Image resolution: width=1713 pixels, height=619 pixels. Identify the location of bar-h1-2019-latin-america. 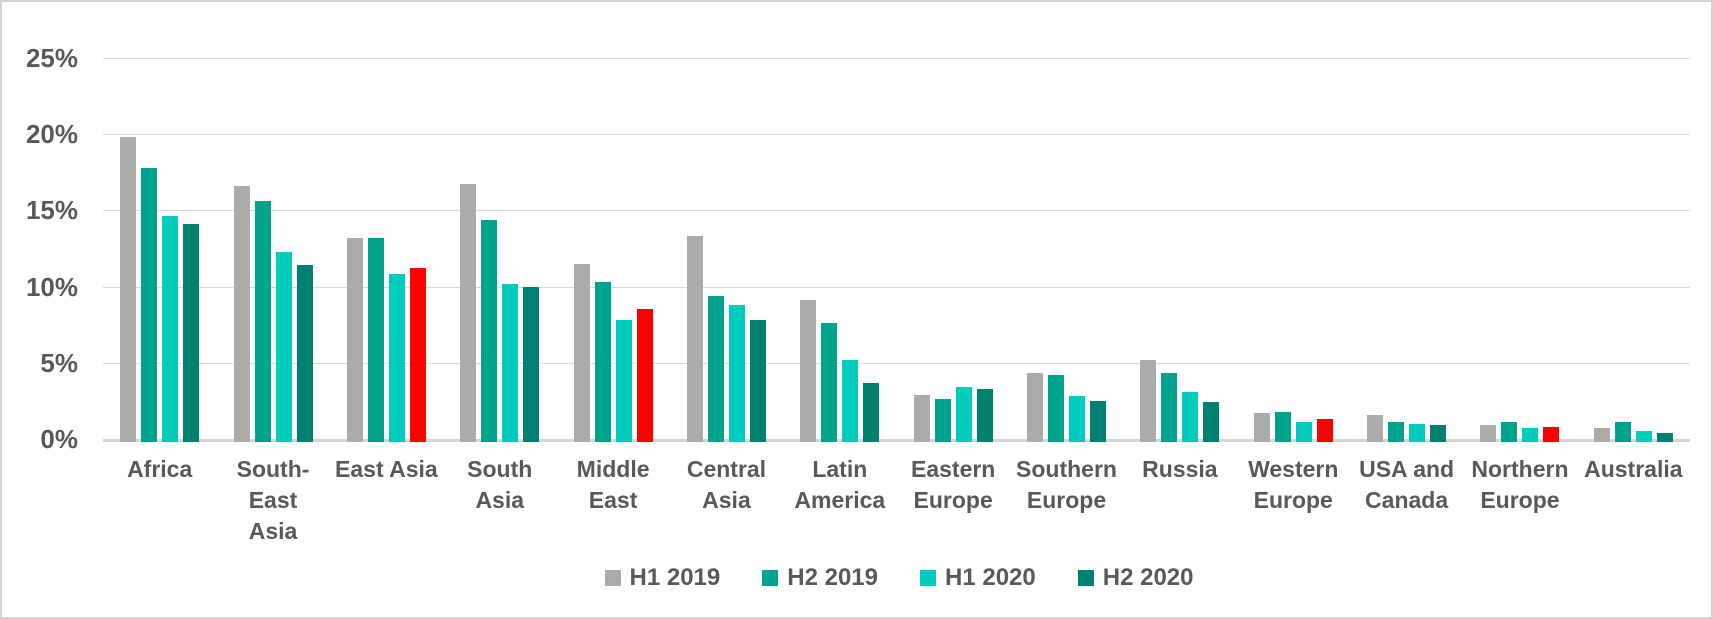
(808, 371).